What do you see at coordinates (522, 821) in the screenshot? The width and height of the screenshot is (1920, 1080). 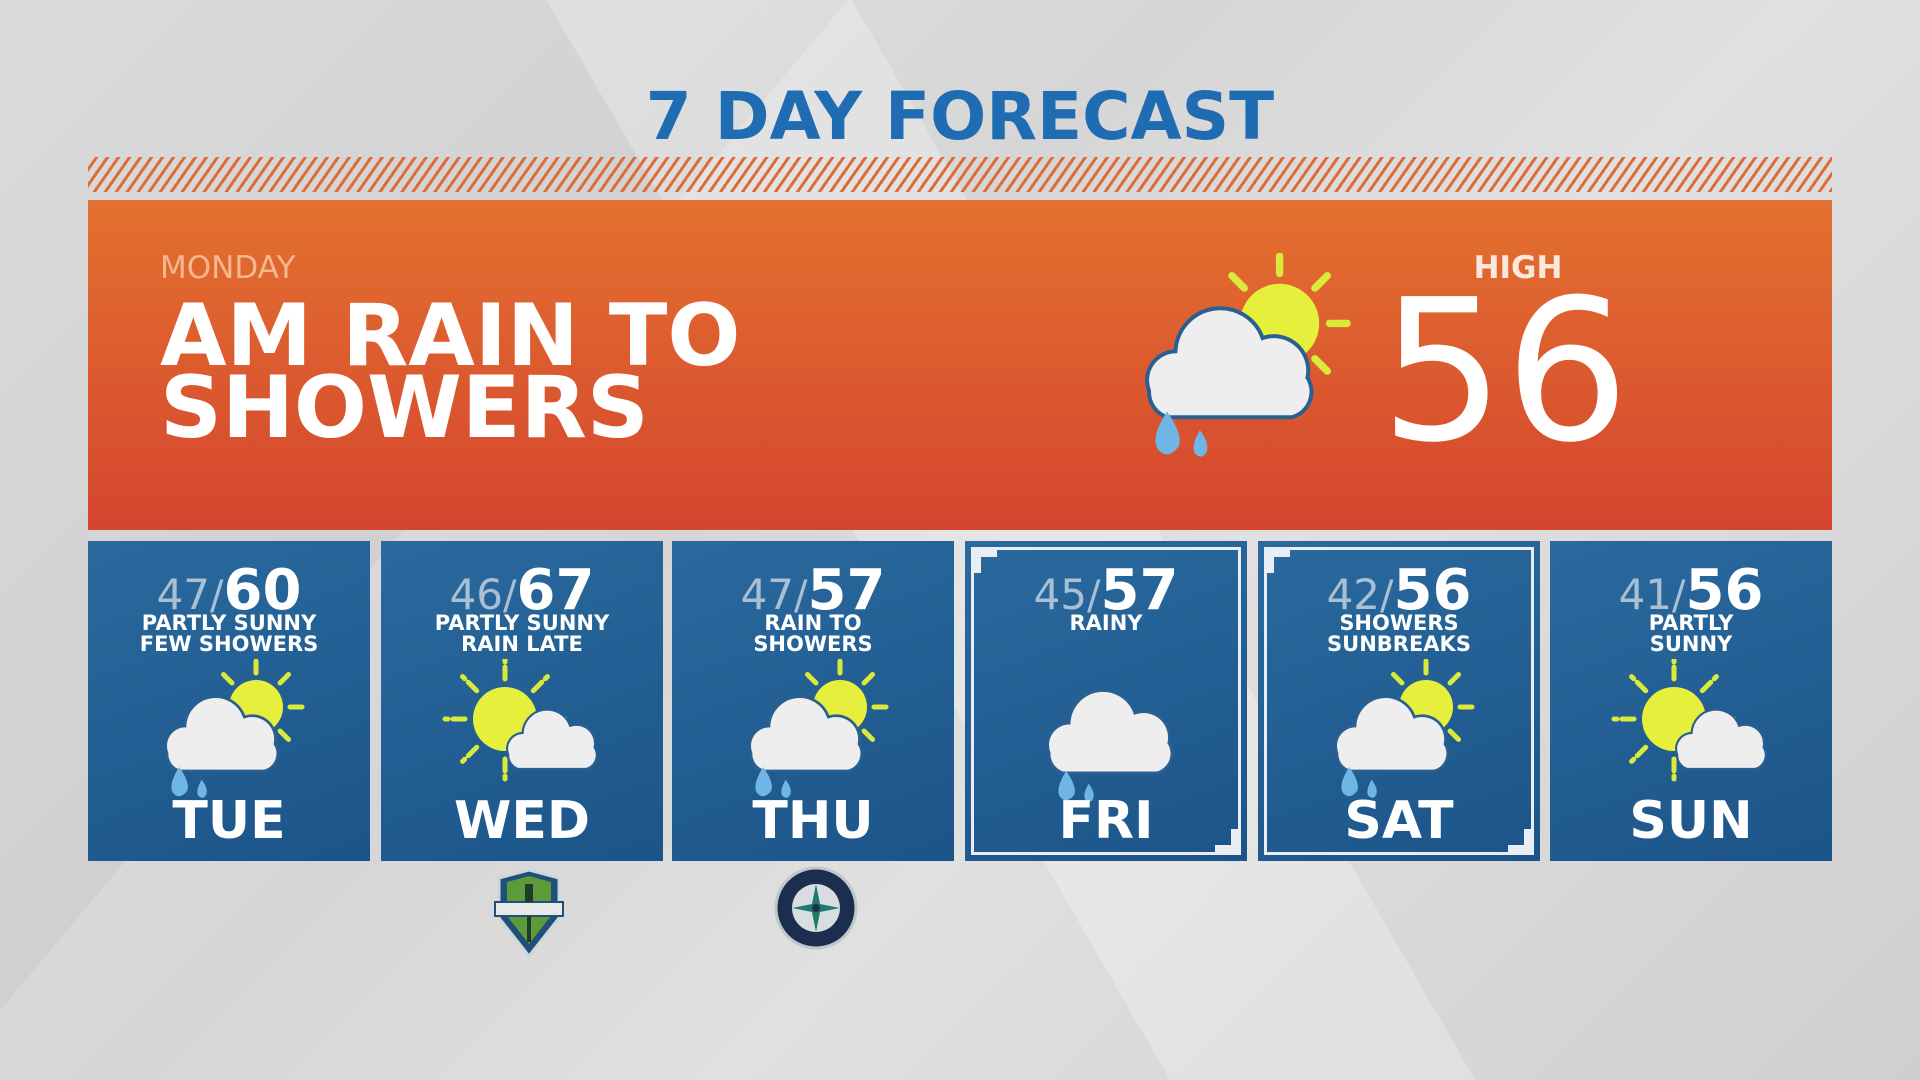 I see `day-name: WED` at bounding box center [522, 821].